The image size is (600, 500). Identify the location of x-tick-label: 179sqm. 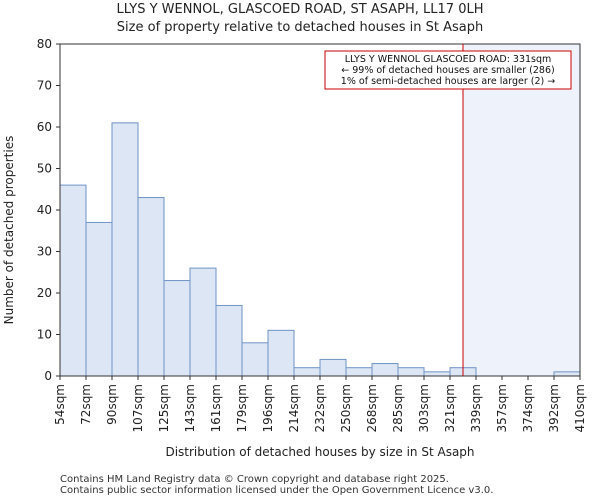
(242, 408).